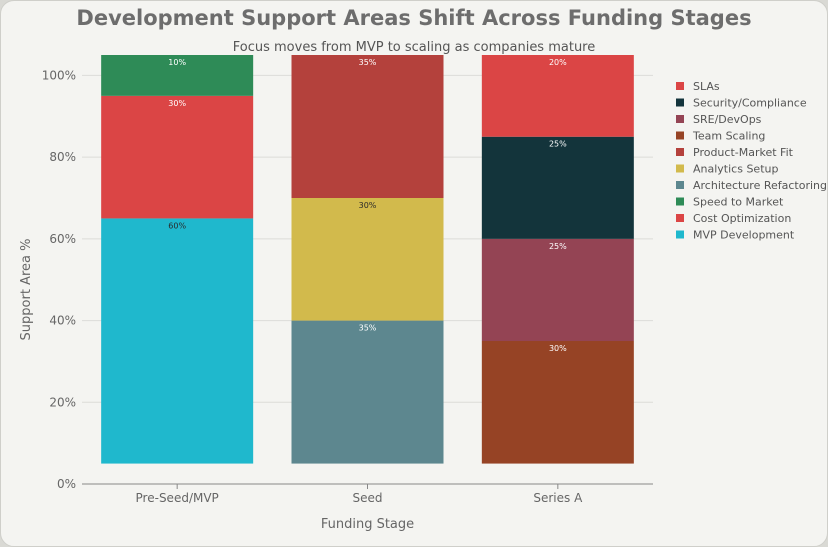  Describe the element at coordinates (177, 498) in the screenshot. I see `x-tick-label: Pre-Seed/MVP` at that location.